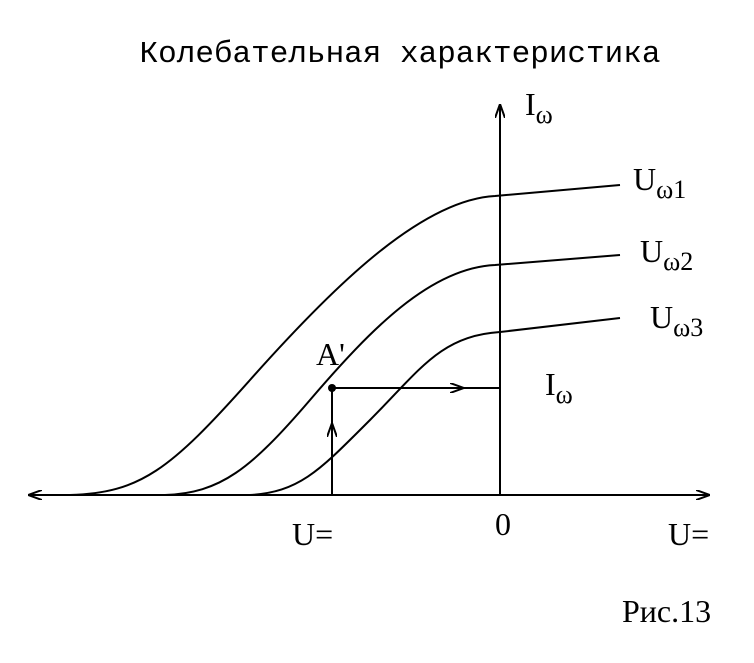  I want to click on projection-x-label: U=, so click(312, 534).